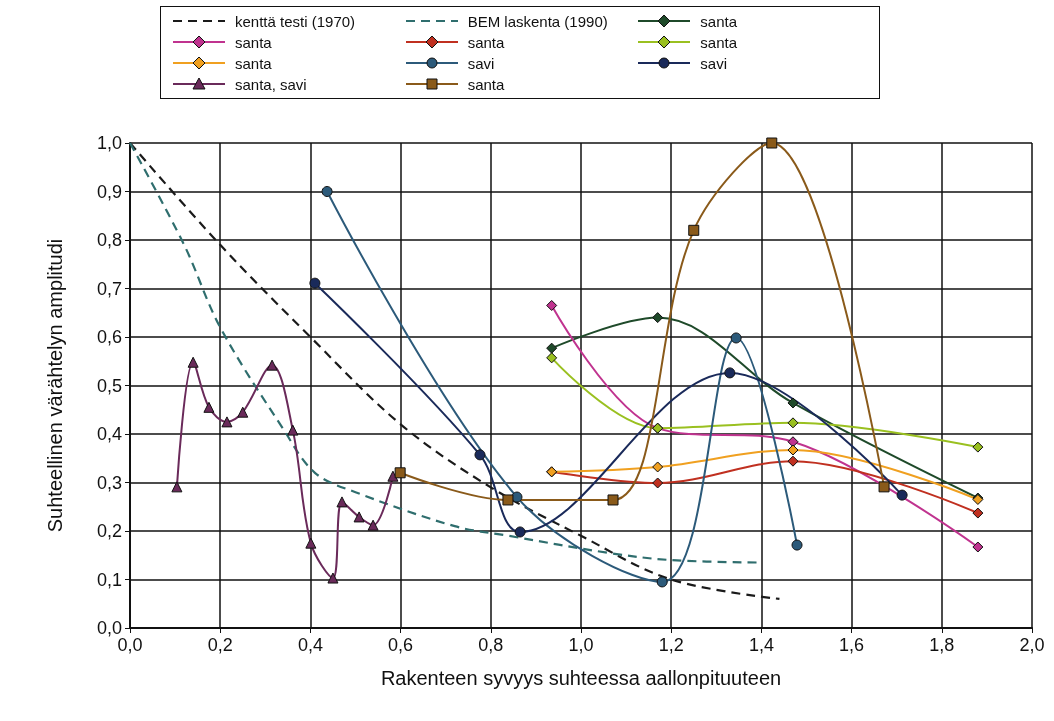  What do you see at coordinates (1032, 645) in the screenshot?
I see `x-tick-label: 2,0` at bounding box center [1032, 645].